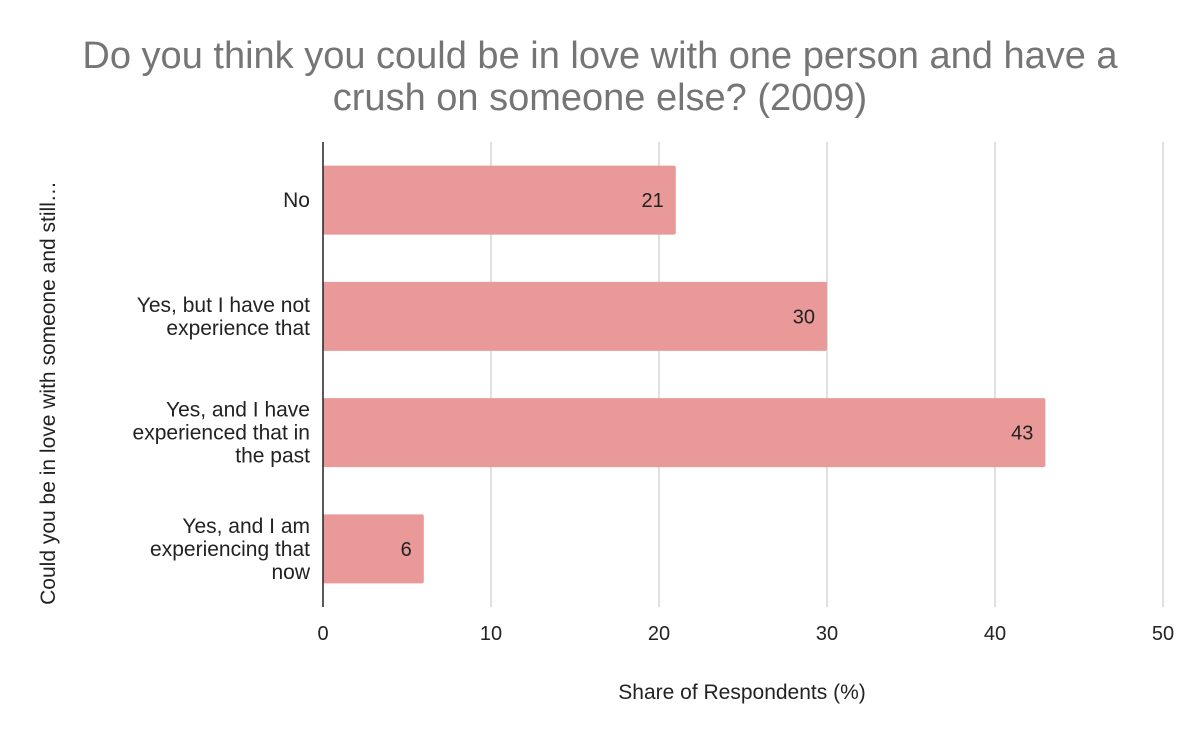 This screenshot has height=742, width=1200. What do you see at coordinates (741, 692) in the screenshot?
I see `x-axis-title: Share of Respondents (%)` at bounding box center [741, 692].